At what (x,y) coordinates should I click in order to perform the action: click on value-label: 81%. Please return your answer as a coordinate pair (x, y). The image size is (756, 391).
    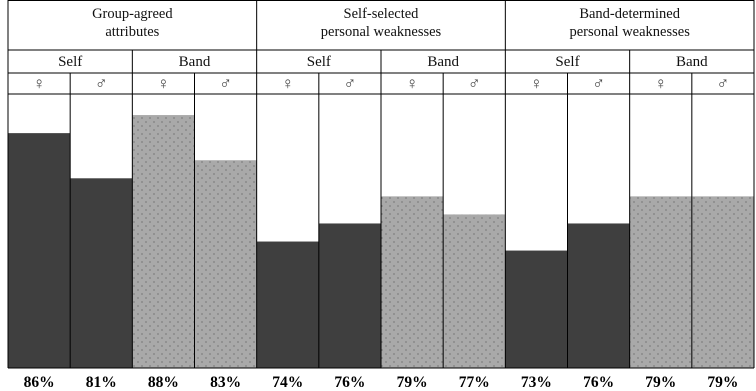
    Looking at the image, I should click on (101, 382).